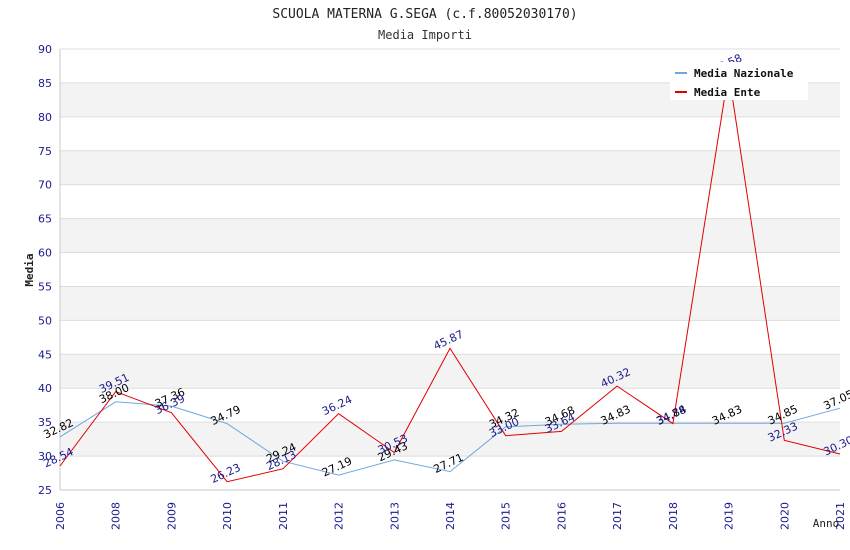  Describe the element at coordinates (45, 151) in the screenshot. I see `y-tick-label: 75` at that location.